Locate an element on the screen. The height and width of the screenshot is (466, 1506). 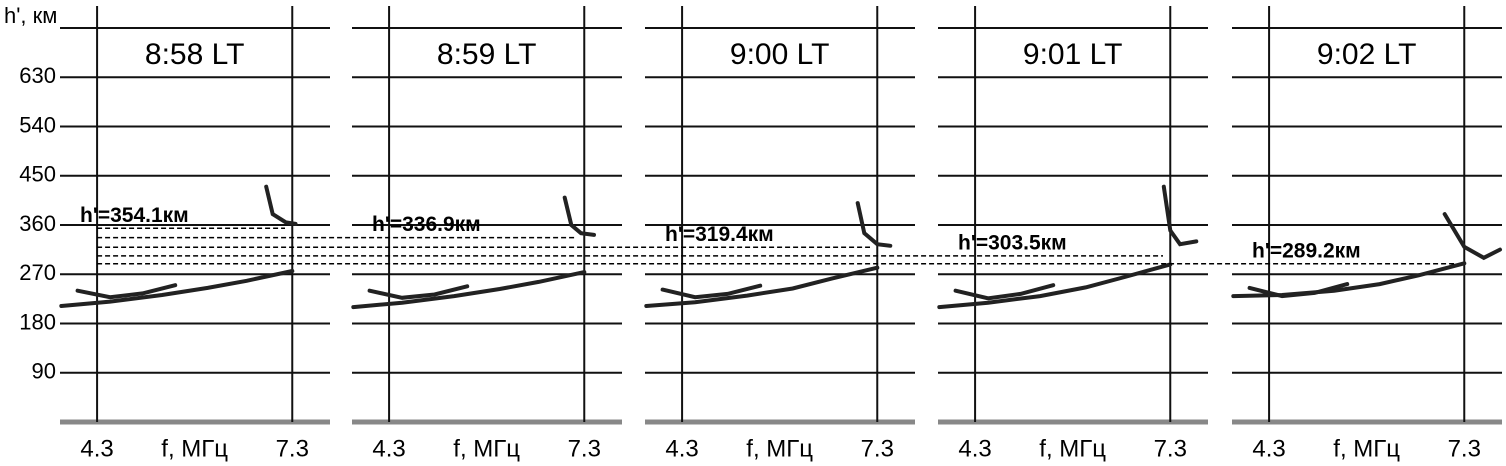
height-annotation: h'=319.4км is located at coordinates (719, 234).